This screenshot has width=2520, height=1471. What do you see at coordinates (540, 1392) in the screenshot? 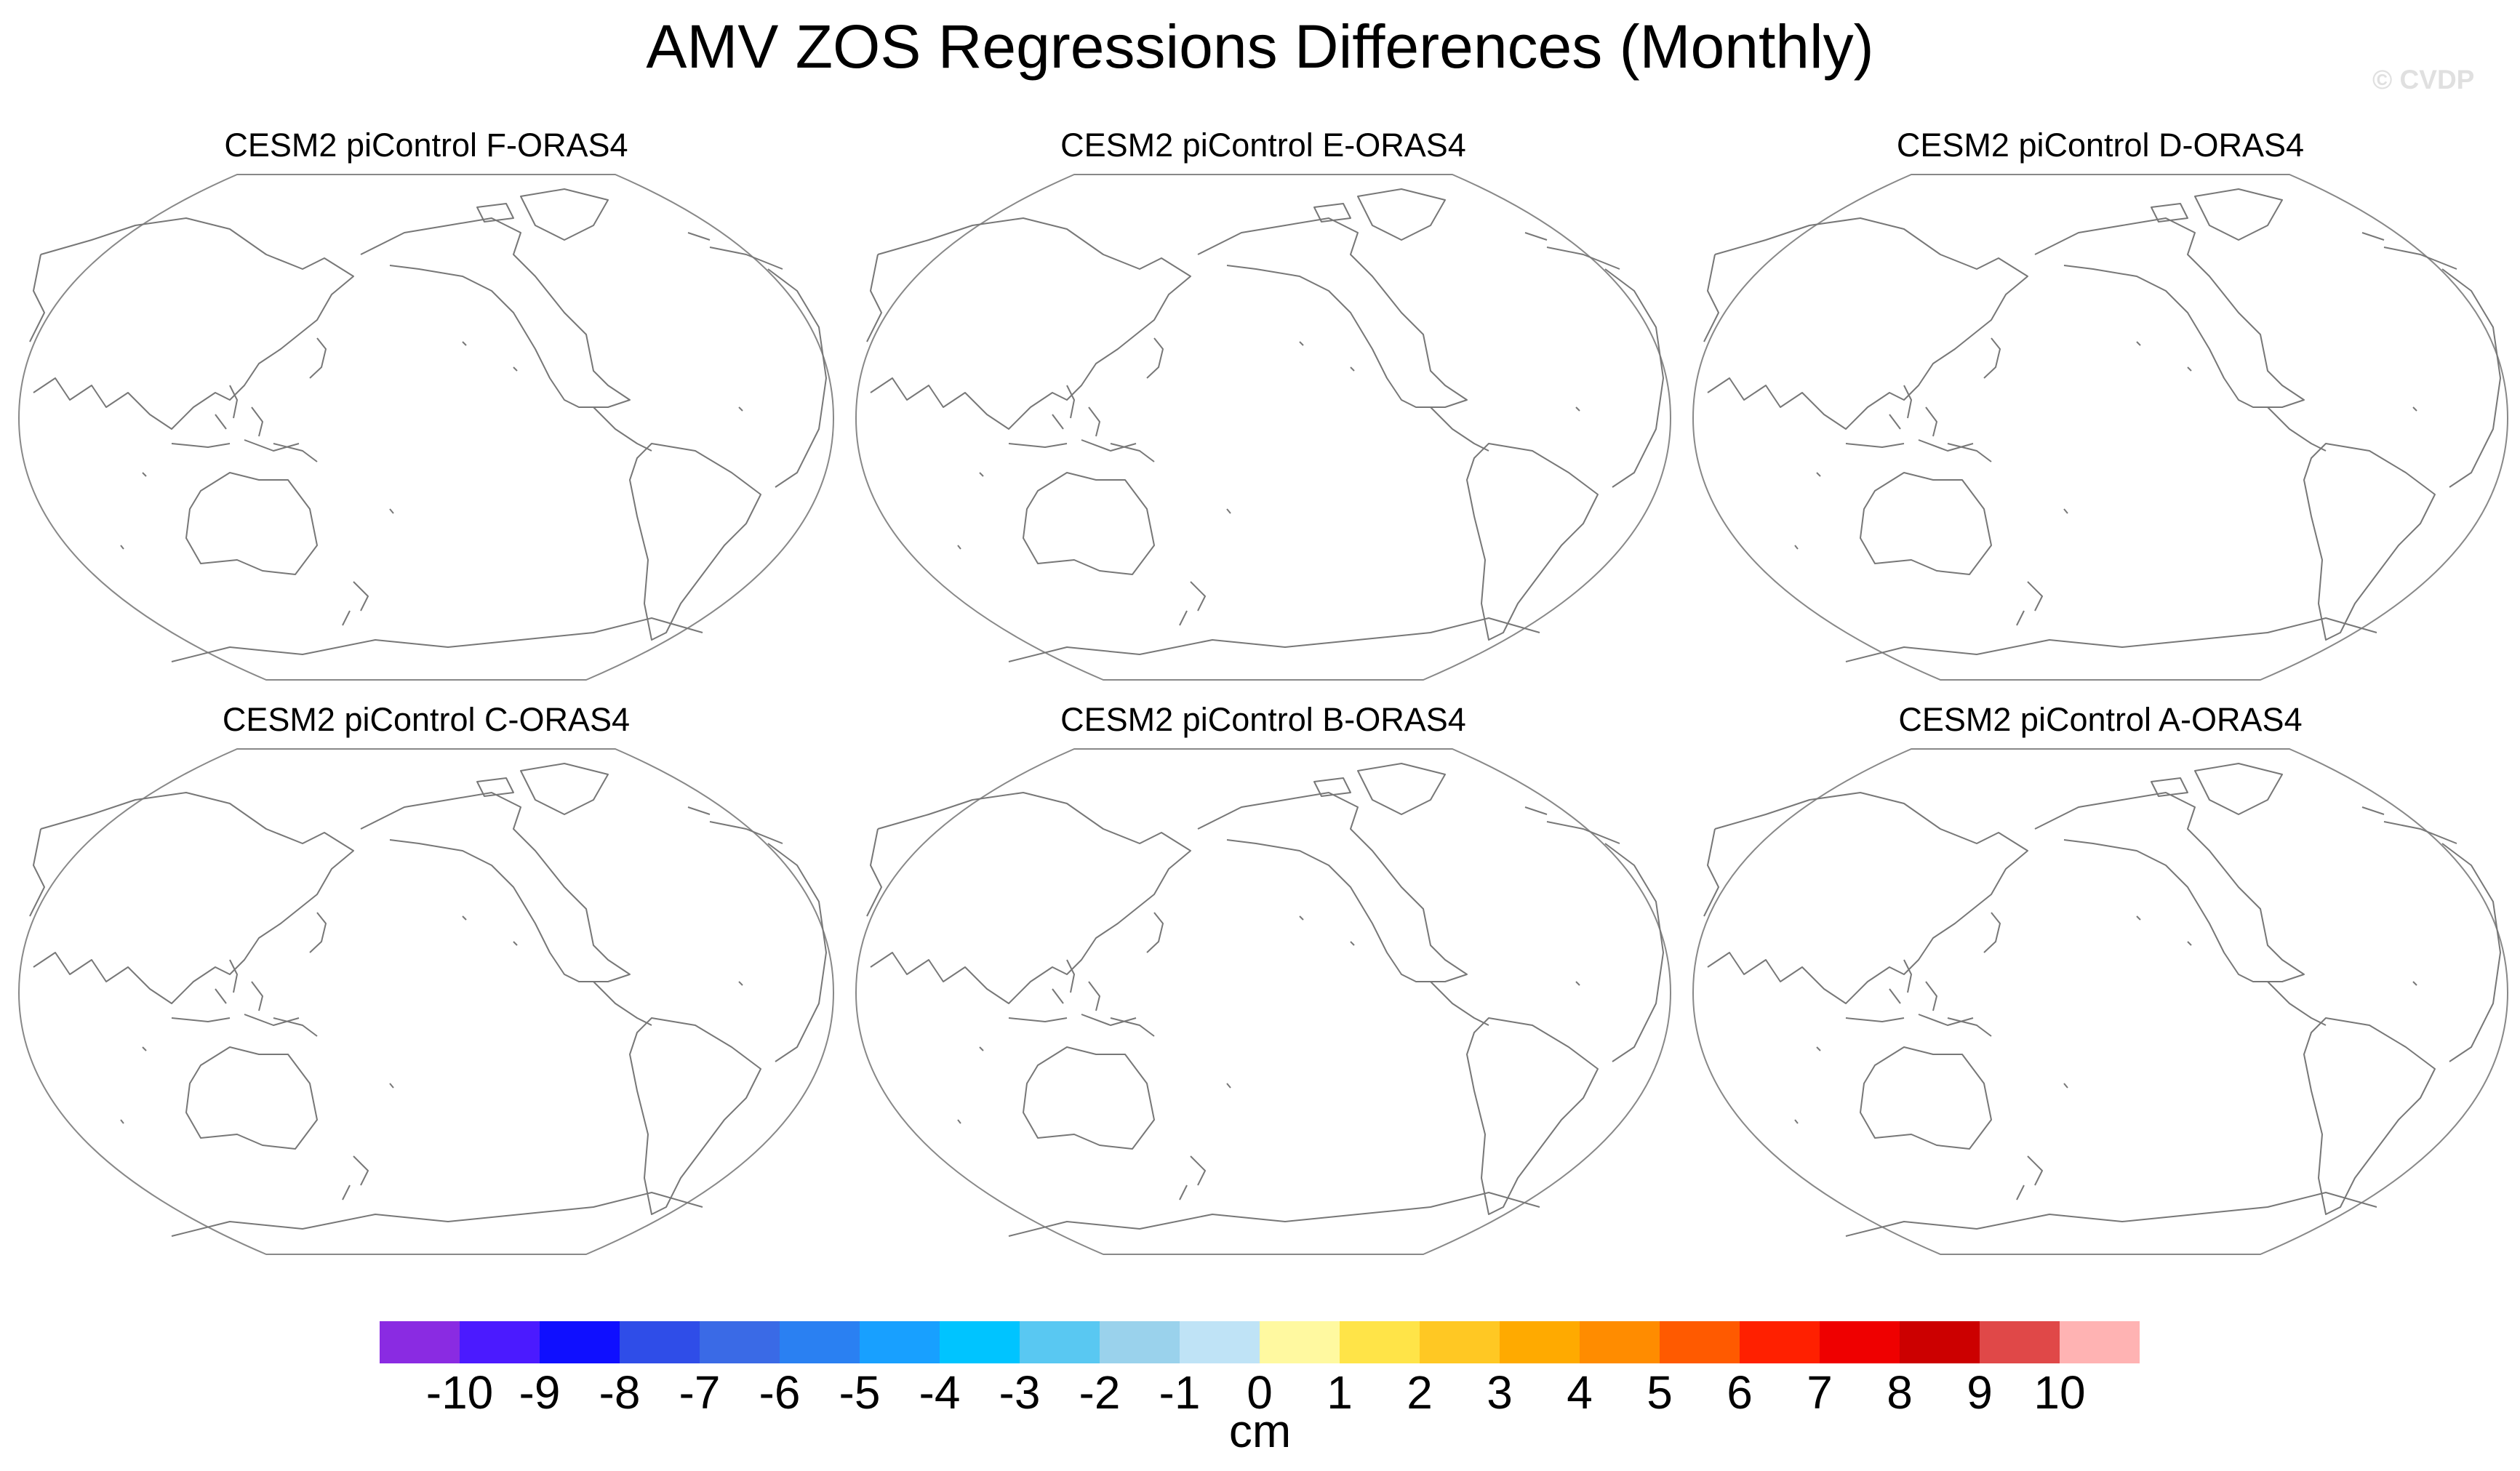
I see `colorbar-tick-label: -9` at bounding box center [540, 1392].